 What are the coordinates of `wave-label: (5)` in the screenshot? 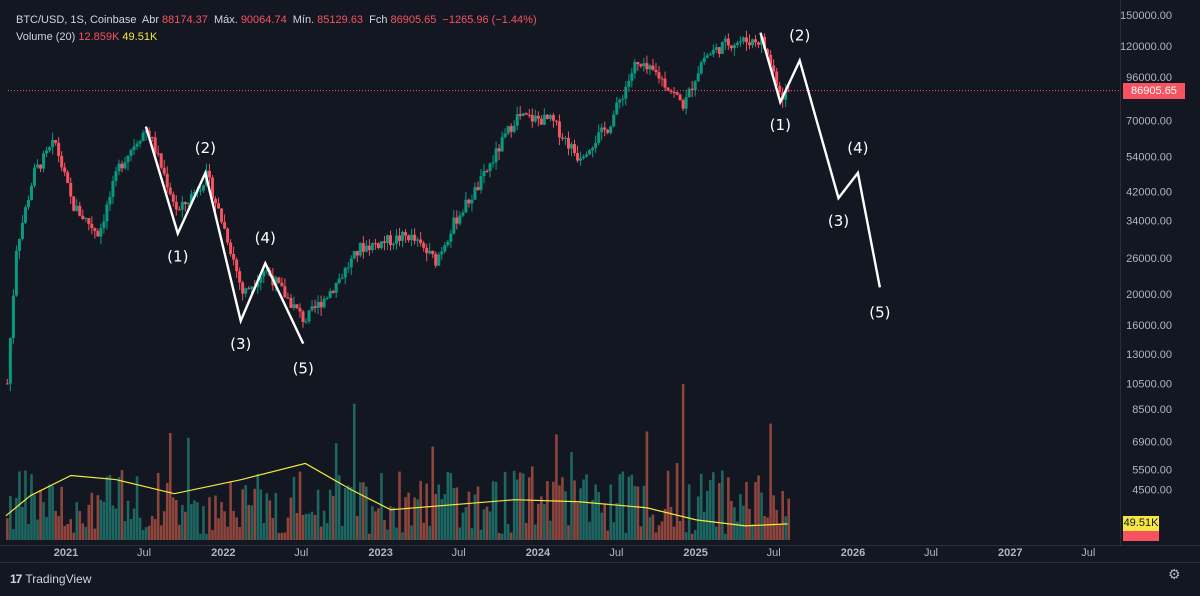 It's located at (879, 312).